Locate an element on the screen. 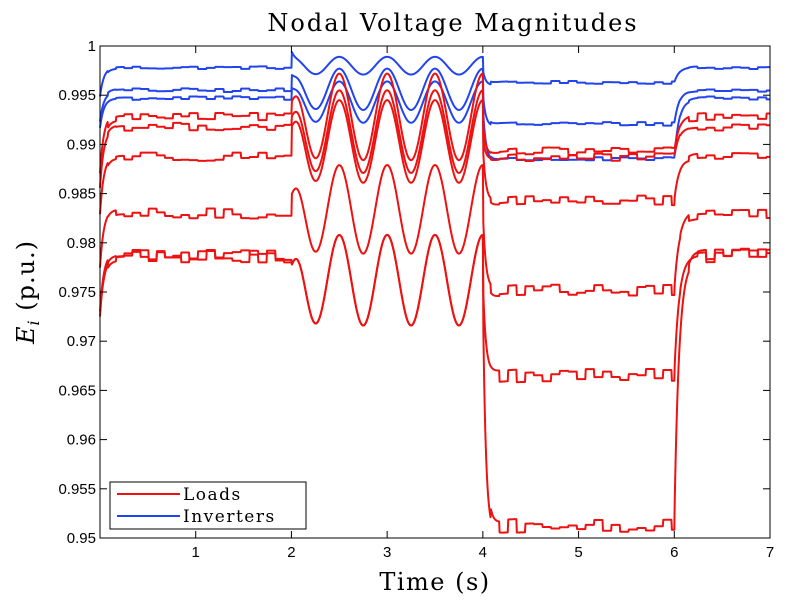 The width and height of the screenshot is (789, 603). y-axis-label: Ei (p.u.) is located at coordinates (27, 292).